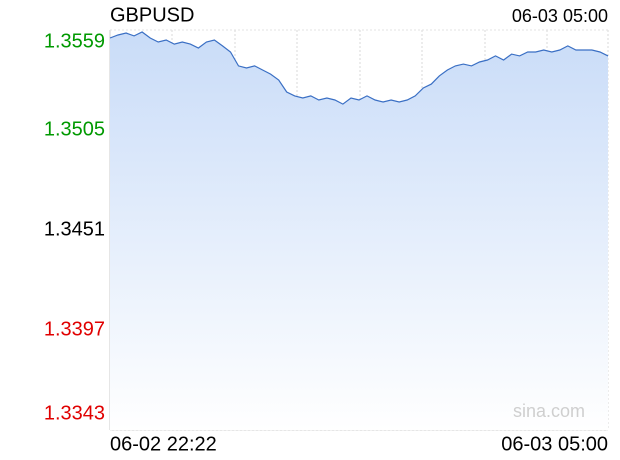 This screenshot has width=620, height=460. I want to click on timestamp: 06-03 05:00, so click(560, 16).